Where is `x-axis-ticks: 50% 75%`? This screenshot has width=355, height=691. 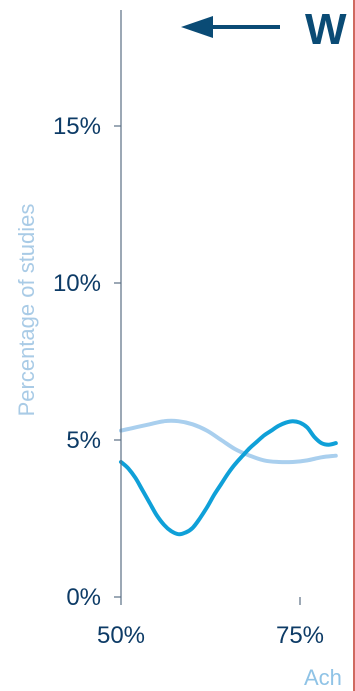
x-axis-ticks: 50% 75% is located at coordinates (210, 623).